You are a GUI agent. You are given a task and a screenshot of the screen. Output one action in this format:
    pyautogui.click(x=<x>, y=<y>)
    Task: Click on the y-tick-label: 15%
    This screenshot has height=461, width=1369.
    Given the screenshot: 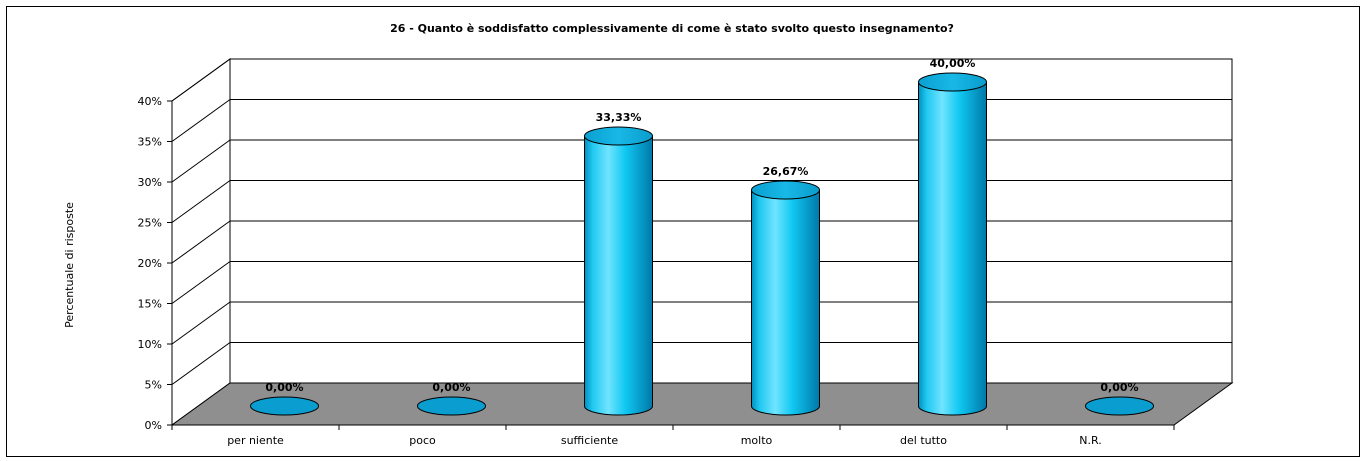 What is the action you would take?
    pyautogui.click(x=150, y=304)
    